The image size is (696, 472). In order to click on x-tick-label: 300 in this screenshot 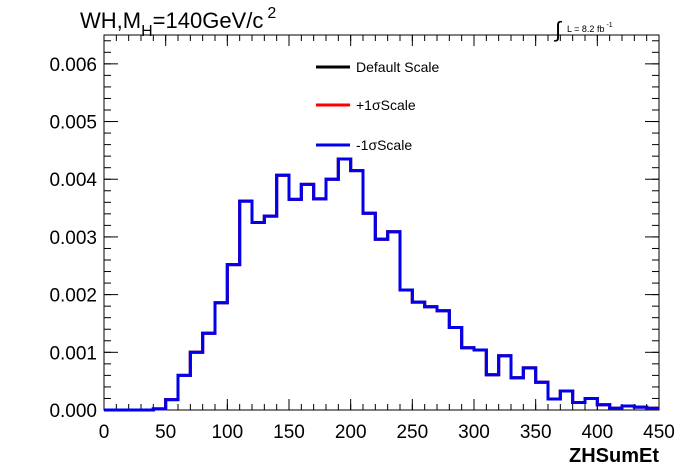, I will do `click(474, 432)`.